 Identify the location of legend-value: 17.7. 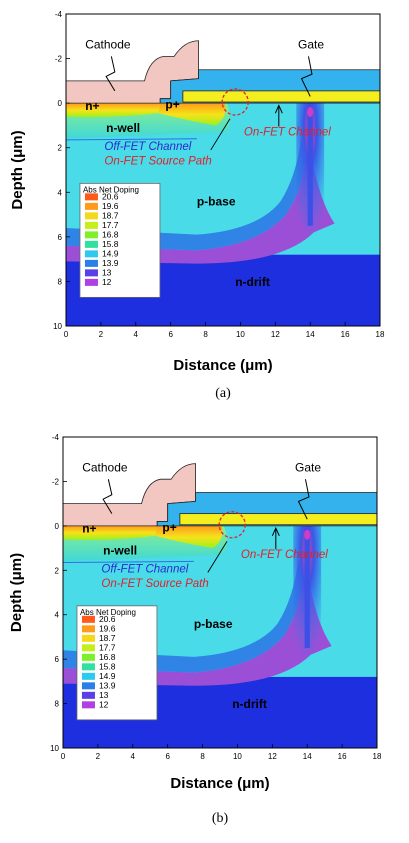
(110, 225).